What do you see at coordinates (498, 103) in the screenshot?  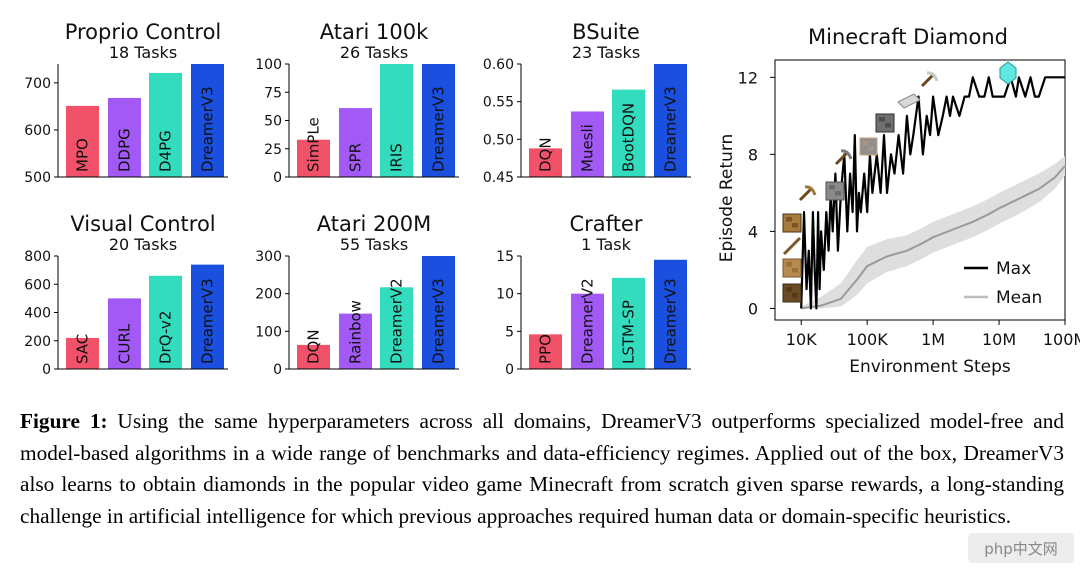 I see `y-tick-label: 0.55` at bounding box center [498, 103].